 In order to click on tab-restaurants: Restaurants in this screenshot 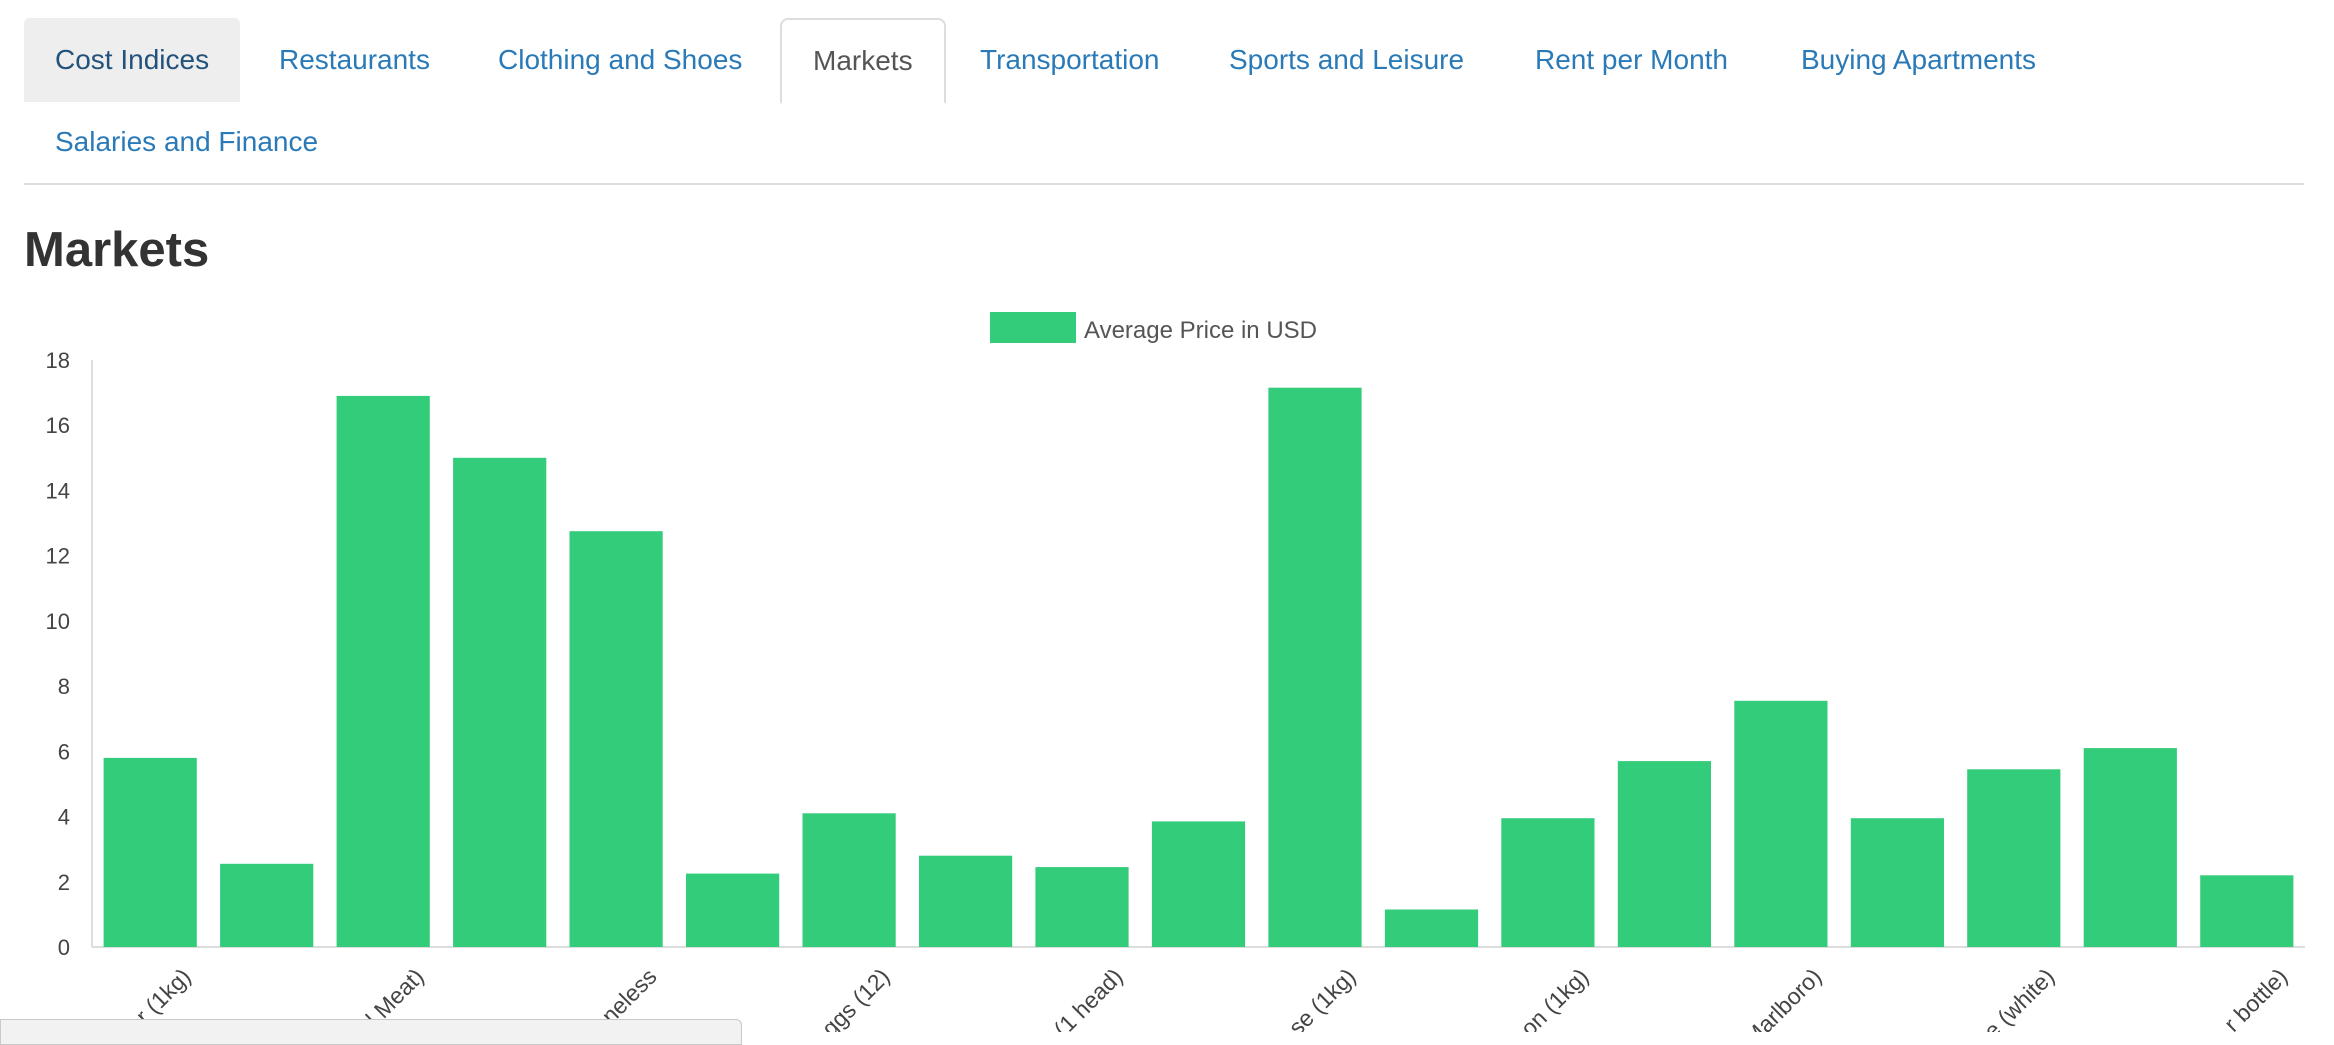, I will do `click(354, 59)`.